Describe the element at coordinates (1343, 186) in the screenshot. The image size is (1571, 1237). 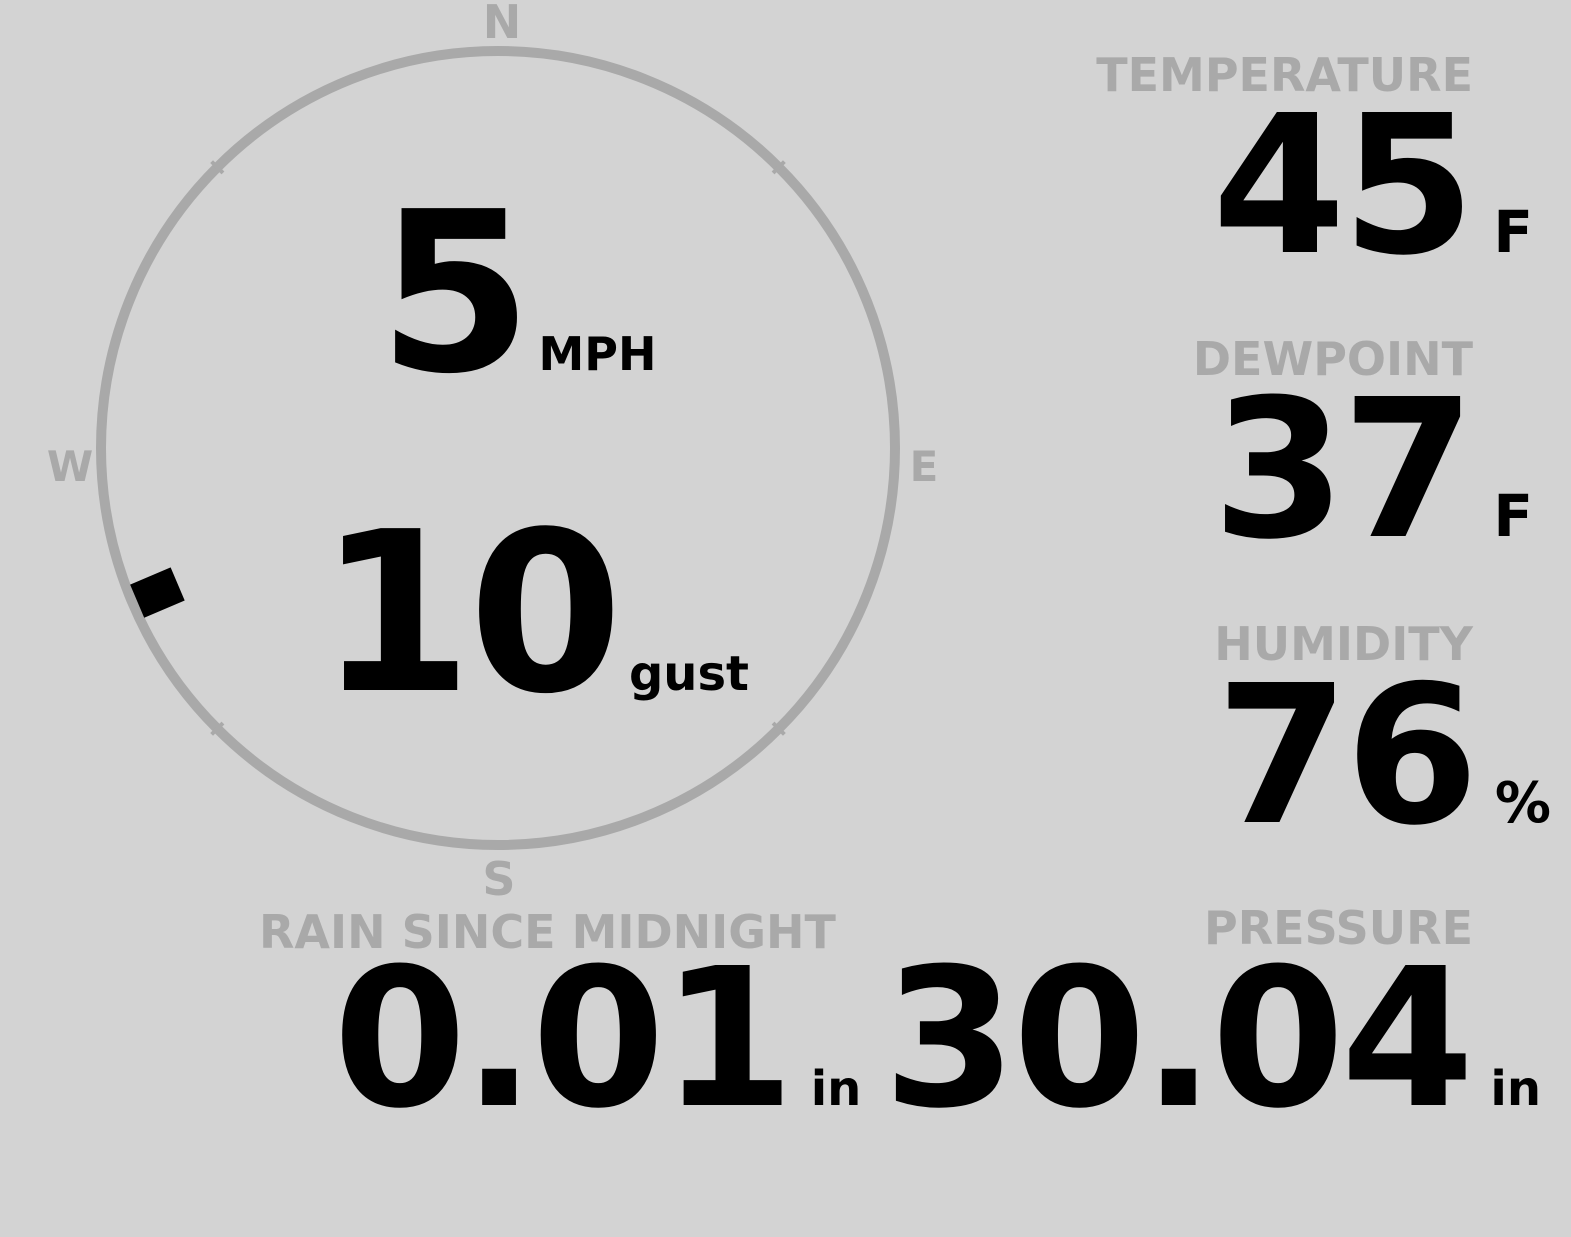
I see `temperature-value: 45` at that location.